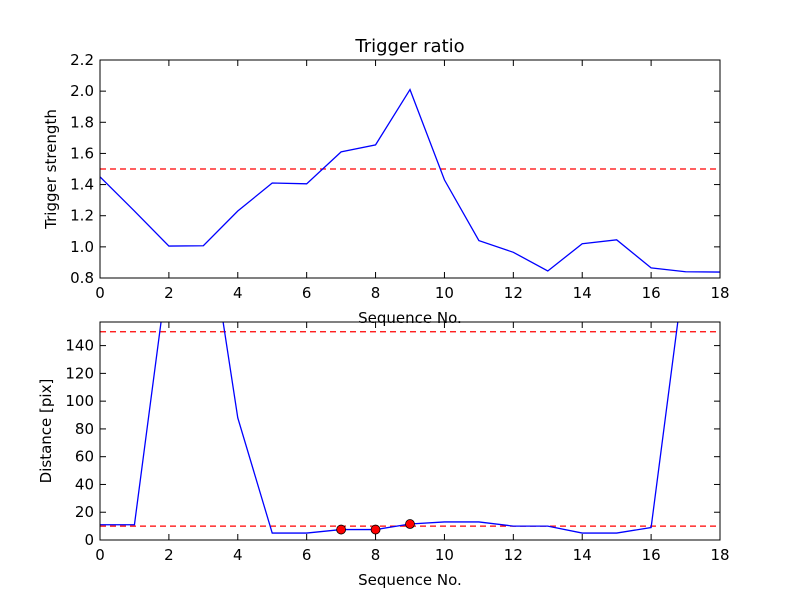 Image resolution: width=800 pixels, height=600 pixels. I want to click on y-tick-label: 1.4, so click(82, 185).